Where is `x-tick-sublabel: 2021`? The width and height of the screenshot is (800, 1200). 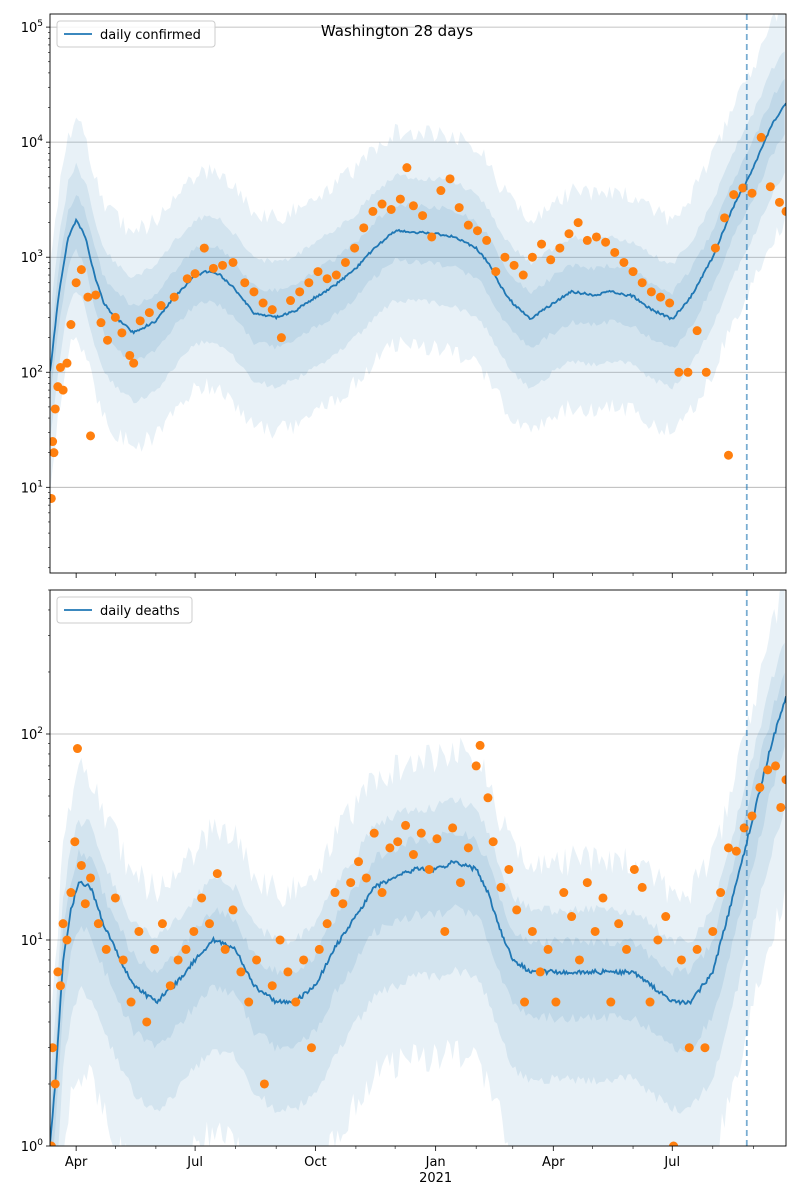 x-tick-sublabel: 2021 is located at coordinates (435, 1178).